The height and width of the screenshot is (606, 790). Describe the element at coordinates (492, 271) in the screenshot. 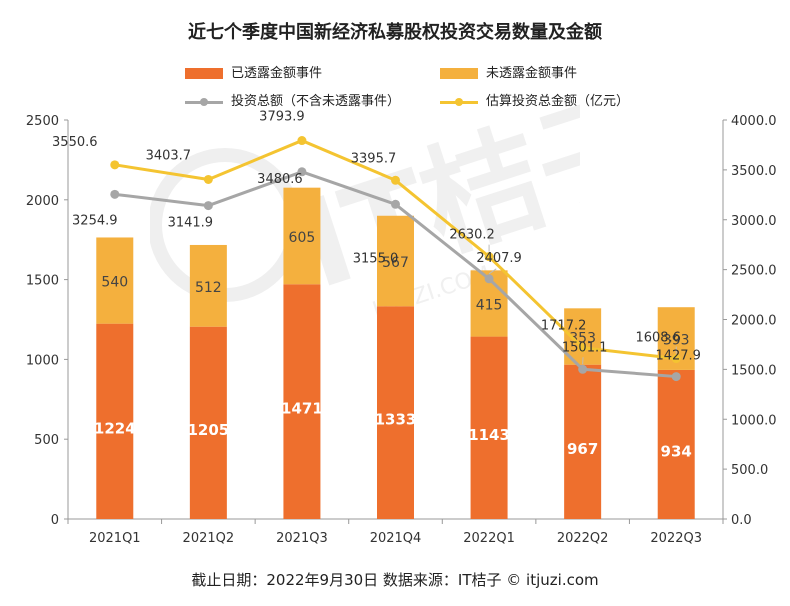

I see `label-leader-line` at that location.